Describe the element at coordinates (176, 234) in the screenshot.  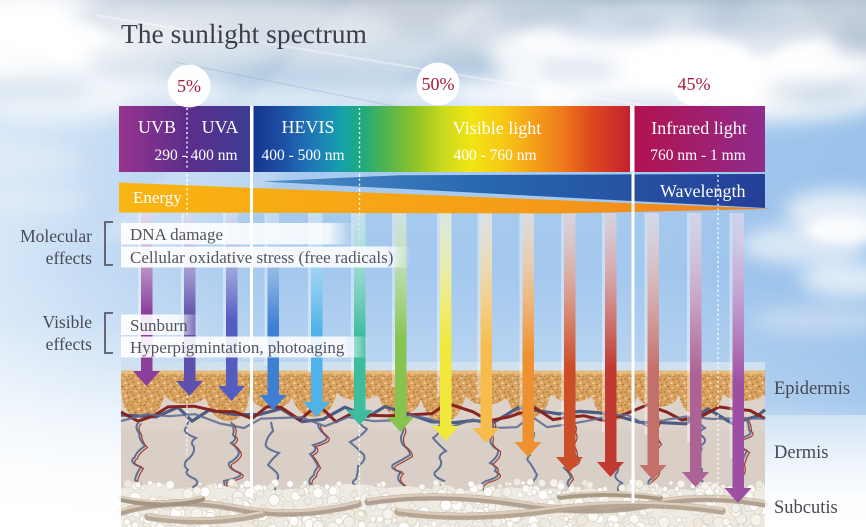
I see `svg-text: DNA damage` at that location.